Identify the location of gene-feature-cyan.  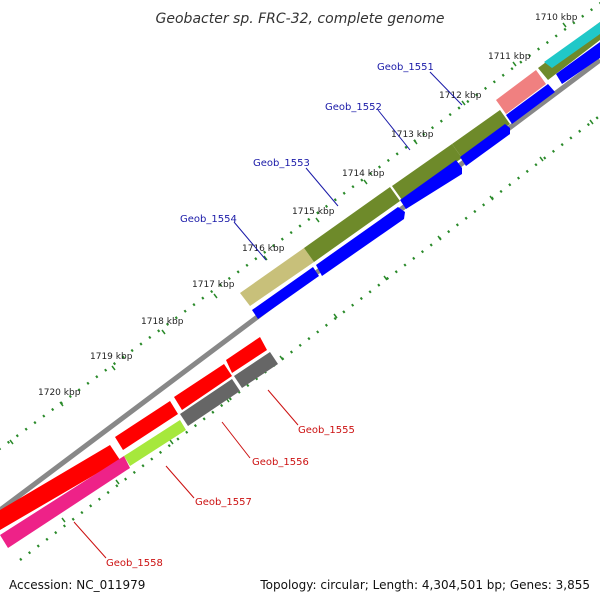
(572, 45).